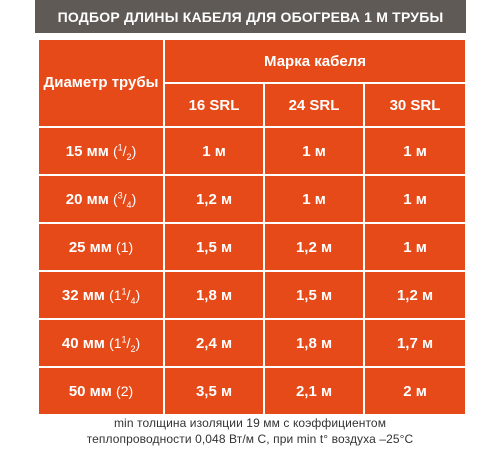 This screenshot has height=450, width=500. I want to click on diameter-value: 50 мм, so click(90, 391).